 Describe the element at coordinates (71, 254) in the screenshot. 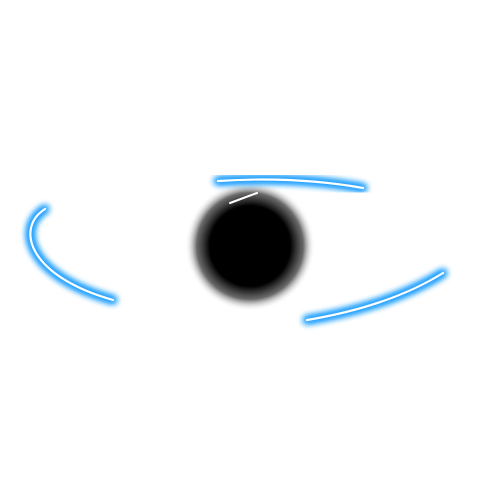

I see `left-arc-stroke` at that location.